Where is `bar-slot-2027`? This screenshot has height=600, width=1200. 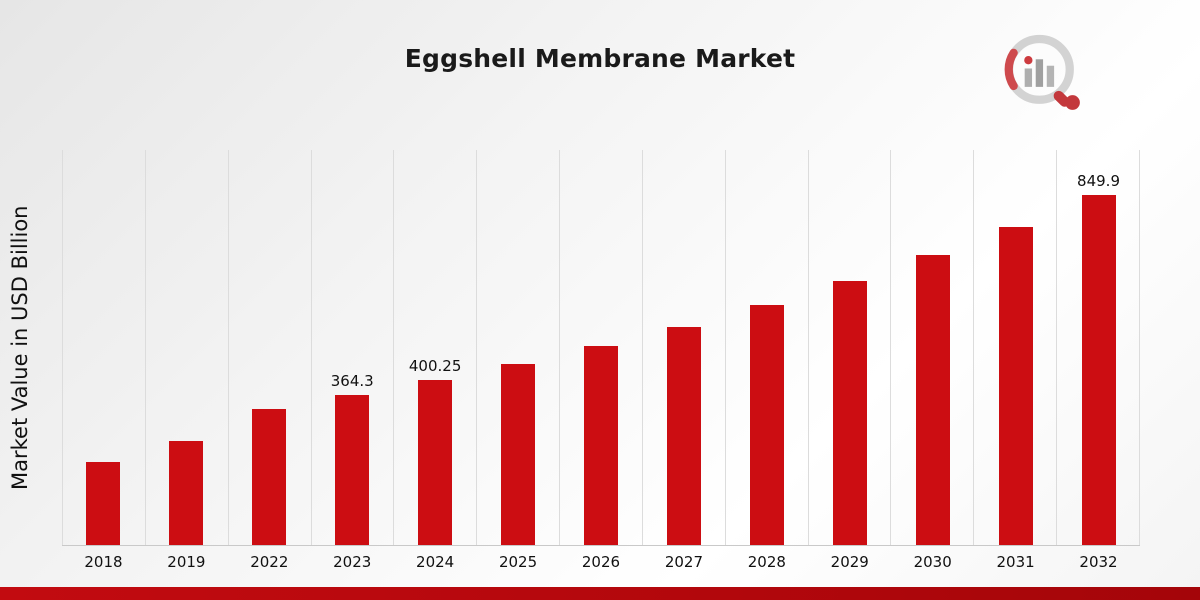 bar-slot-2027 is located at coordinates (683, 347).